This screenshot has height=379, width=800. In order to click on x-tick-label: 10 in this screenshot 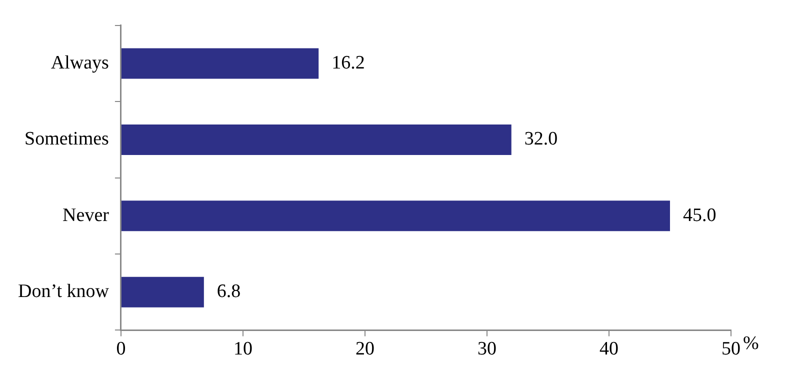, I will do `click(242, 349)`.